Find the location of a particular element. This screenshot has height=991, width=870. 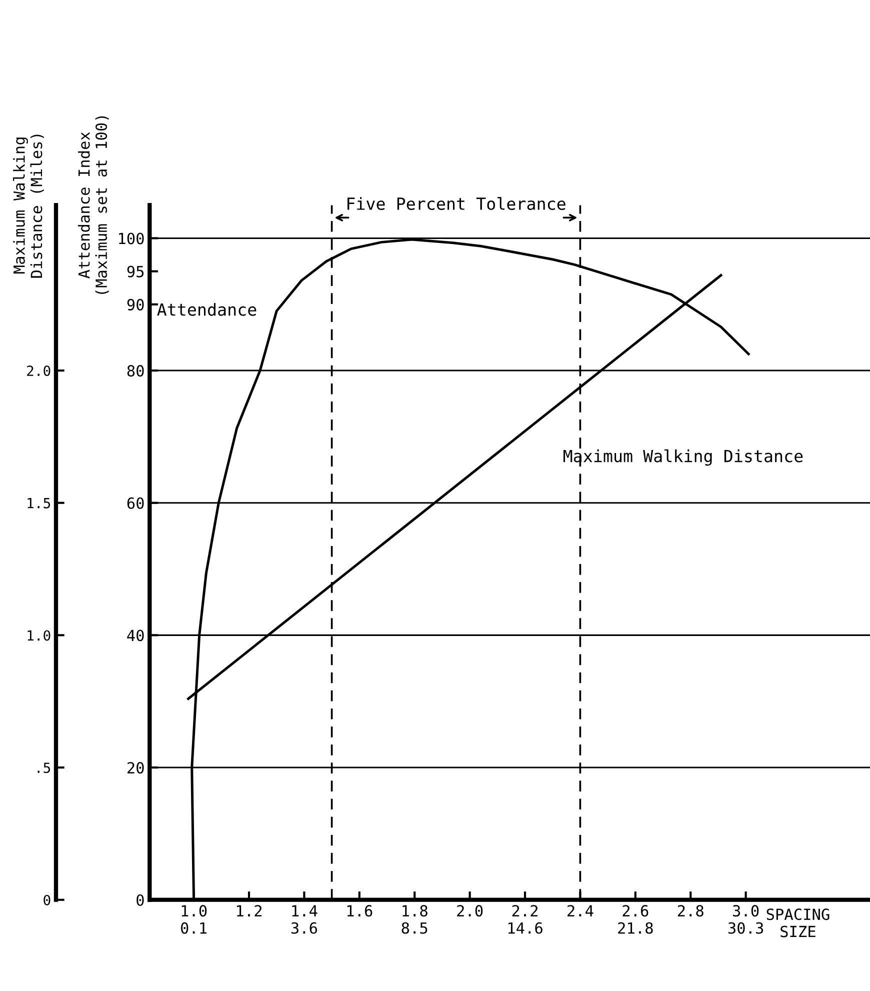

x-tick-label: 2.6 21.8 is located at coordinates (635, 919).